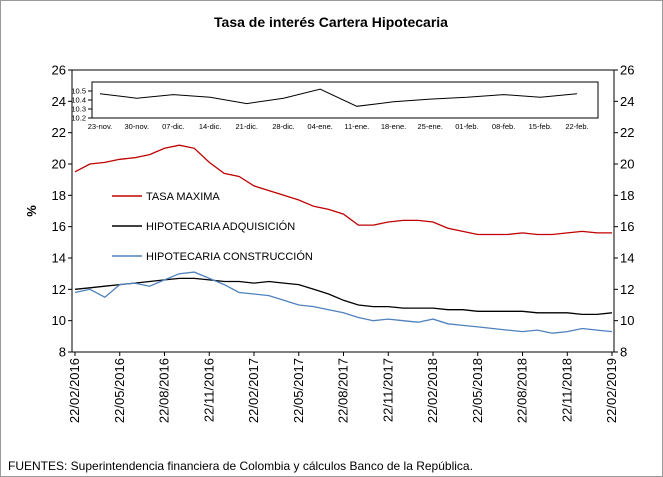 This screenshot has height=477, width=663. Describe the element at coordinates (356, 126) in the screenshot. I see `x-tick-label: 11-ene.` at that location.